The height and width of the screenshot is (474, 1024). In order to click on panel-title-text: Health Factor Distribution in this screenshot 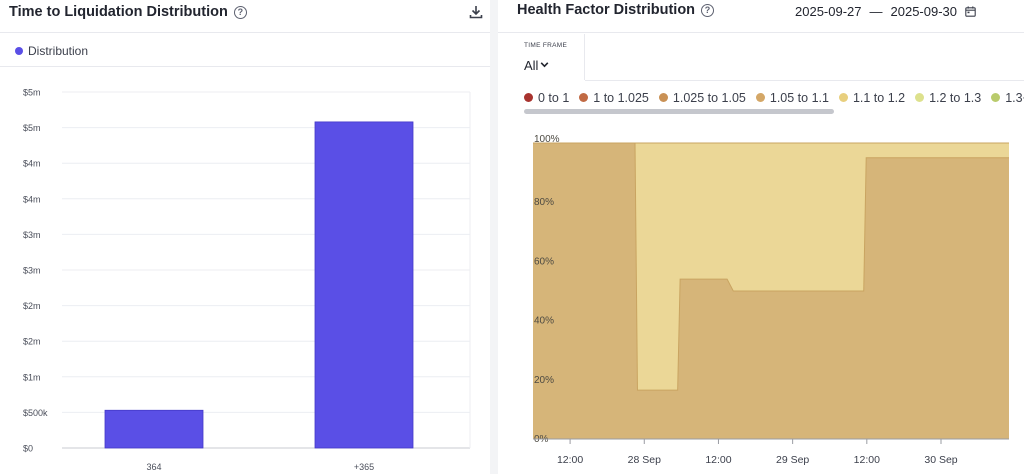, I will do `click(606, 10)`.